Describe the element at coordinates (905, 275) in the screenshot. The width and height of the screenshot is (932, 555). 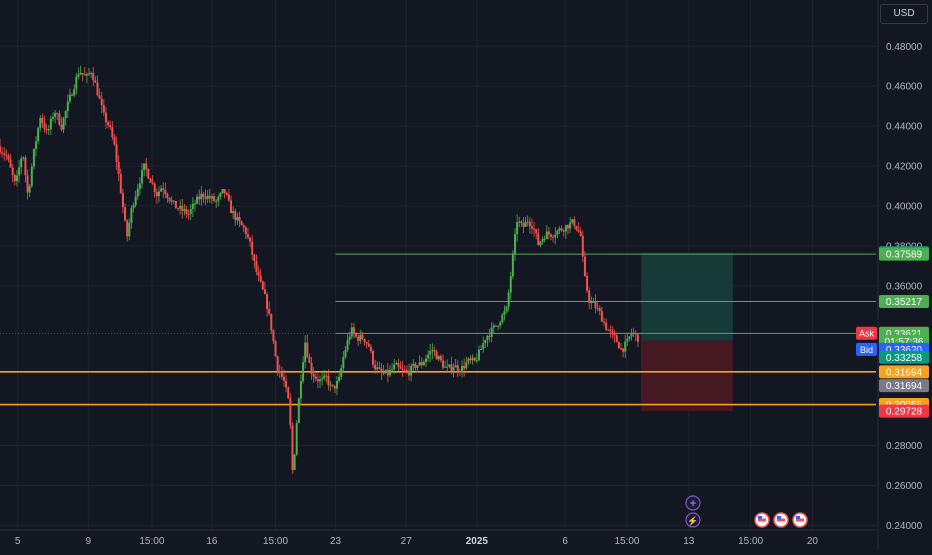
I see `price-axis` at that location.